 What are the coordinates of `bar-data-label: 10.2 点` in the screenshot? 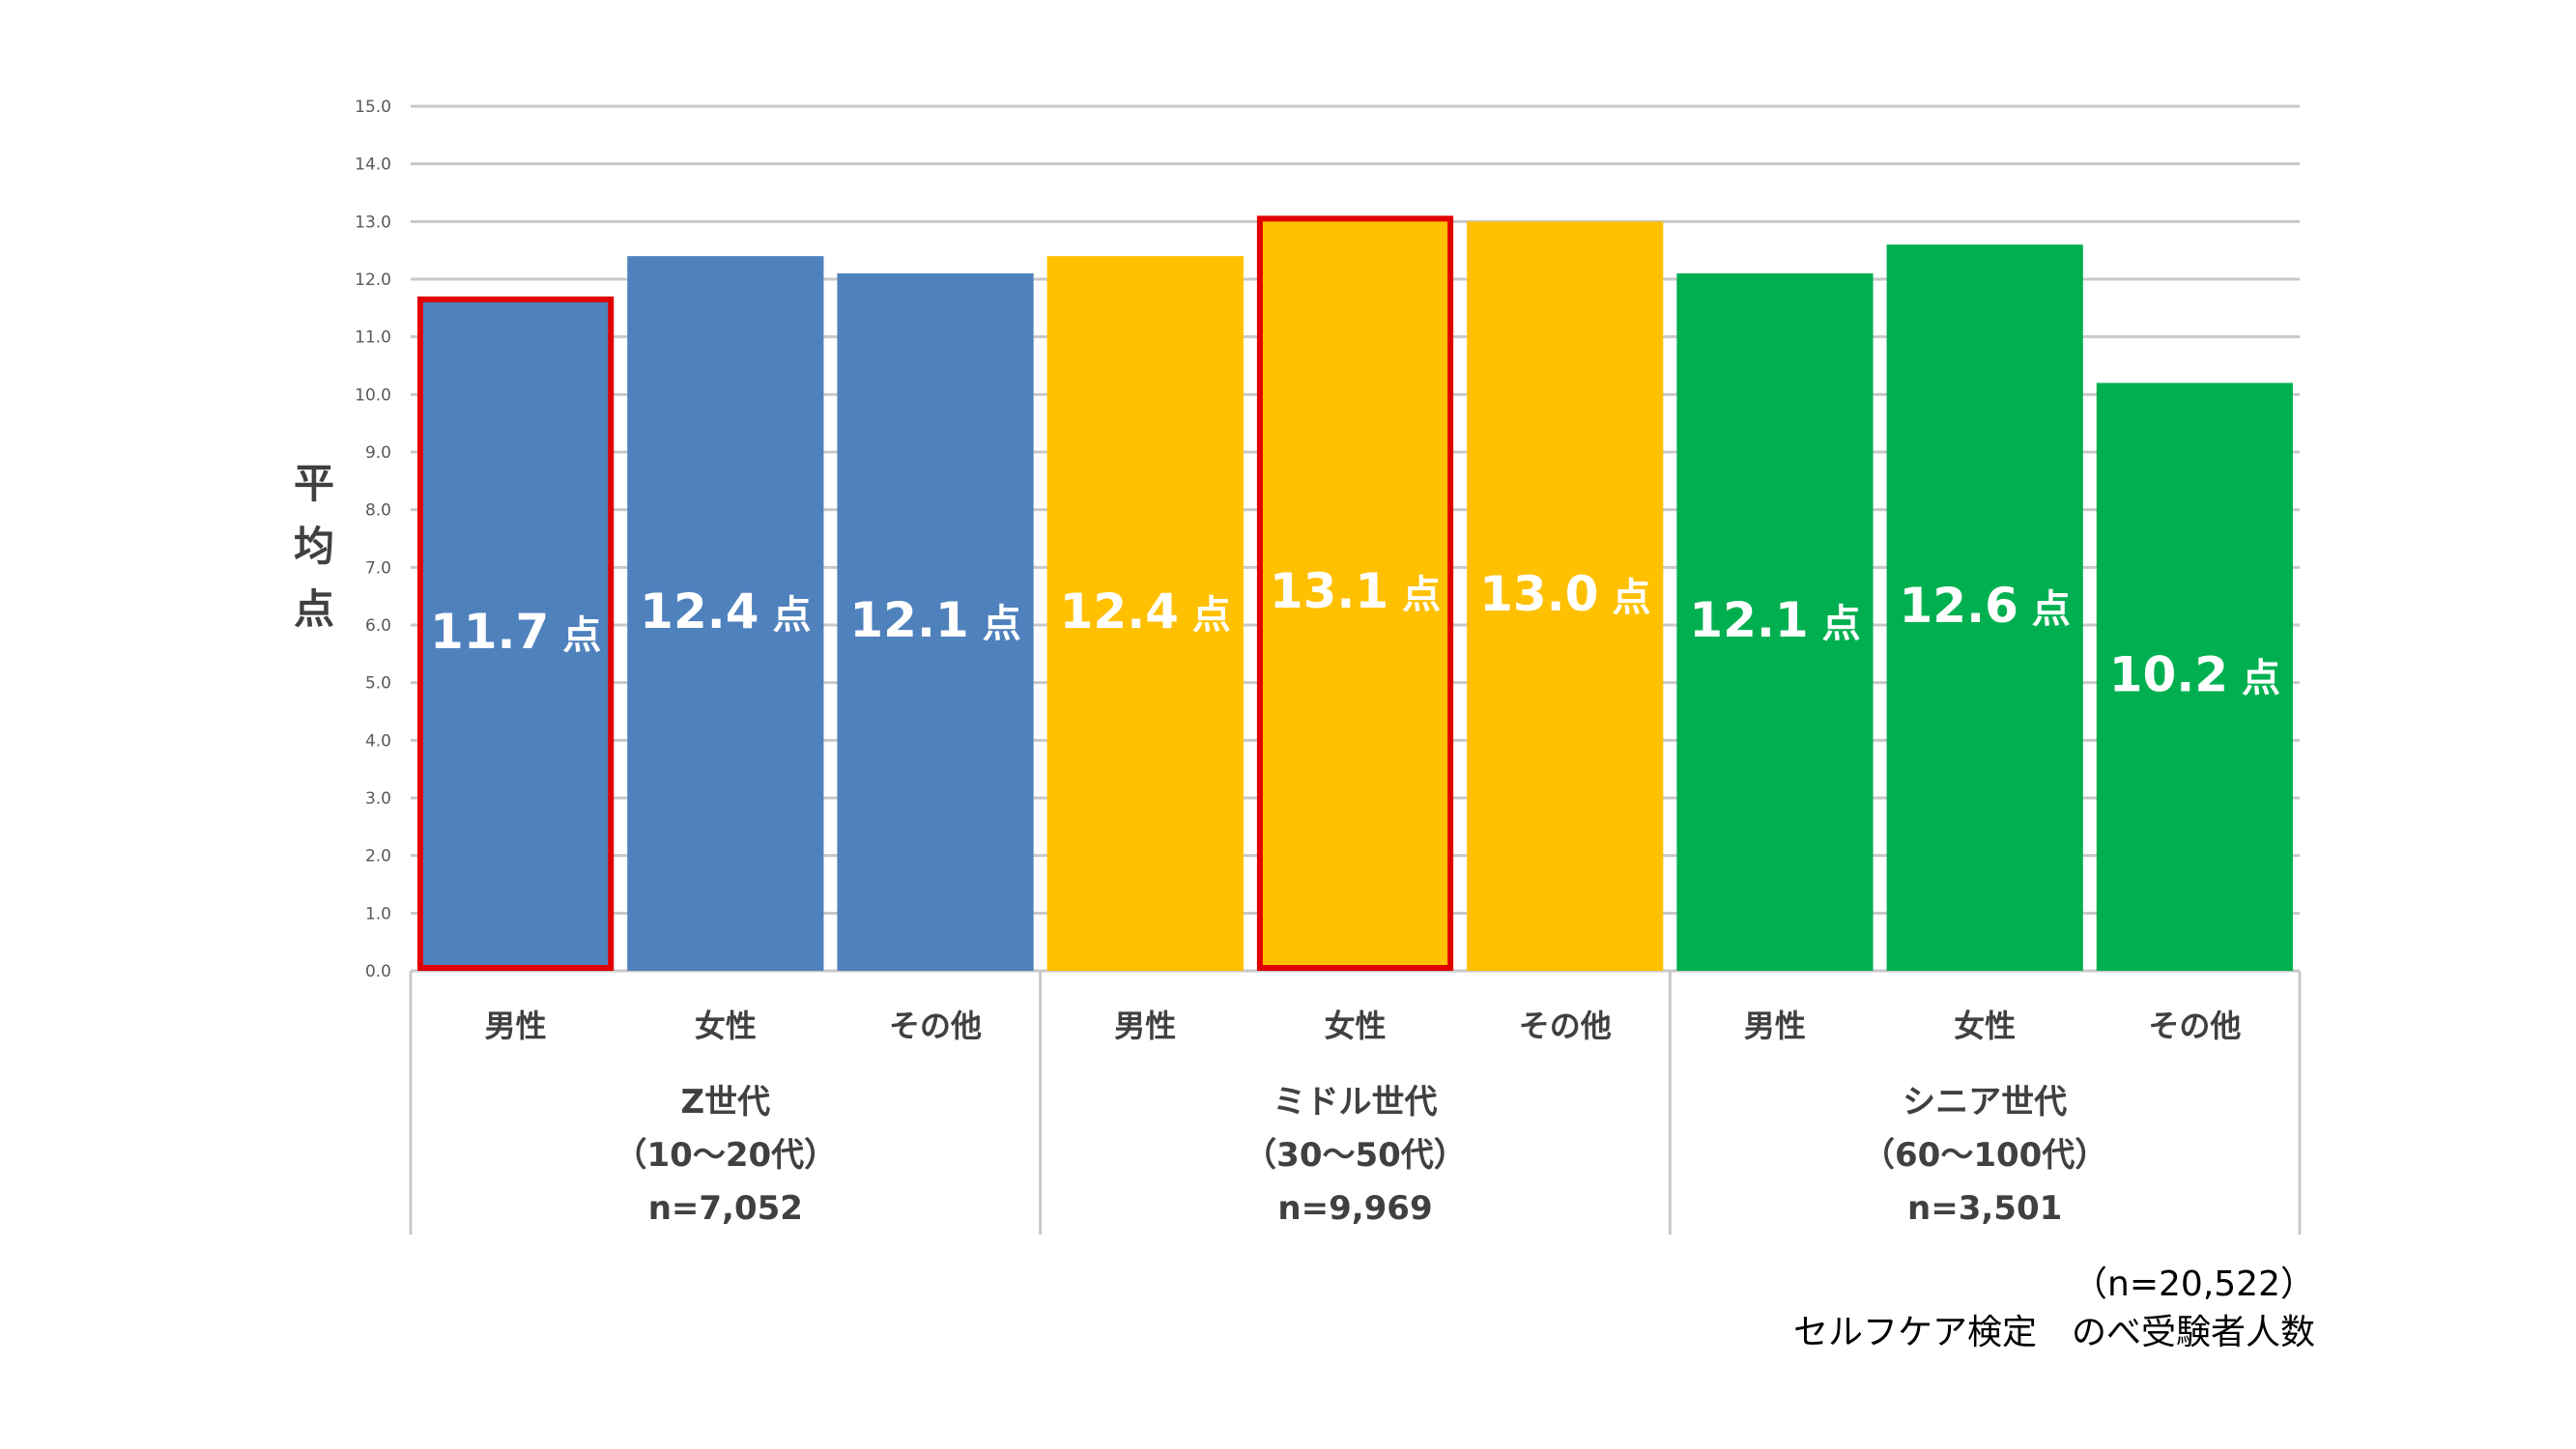 It's located at (2194, 675).